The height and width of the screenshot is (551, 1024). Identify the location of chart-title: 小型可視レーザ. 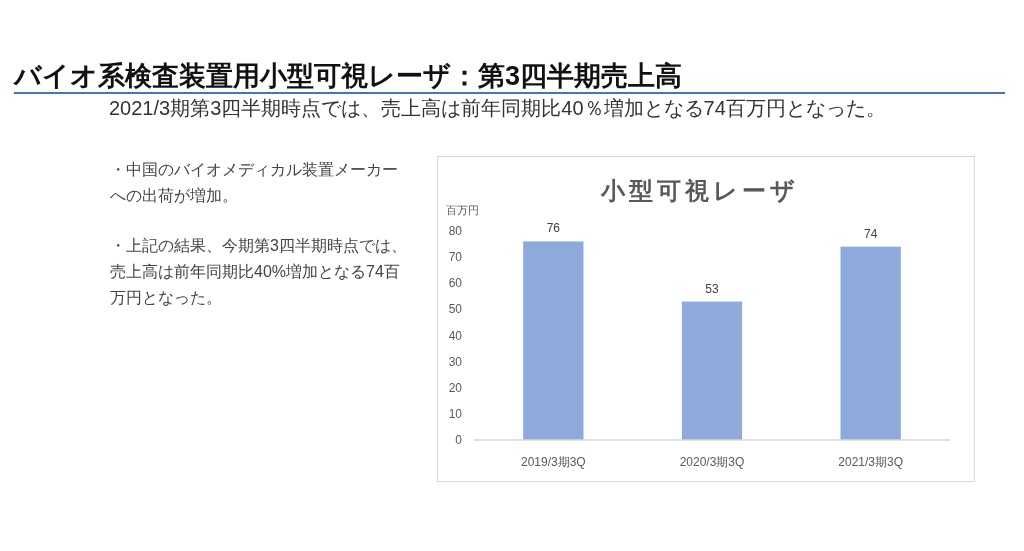
(699, 190).